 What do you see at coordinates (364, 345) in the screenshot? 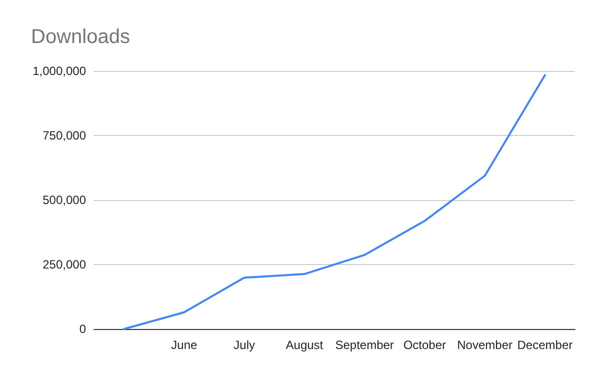
I see `x-tick-label: September` at bounding box center [364, 345].